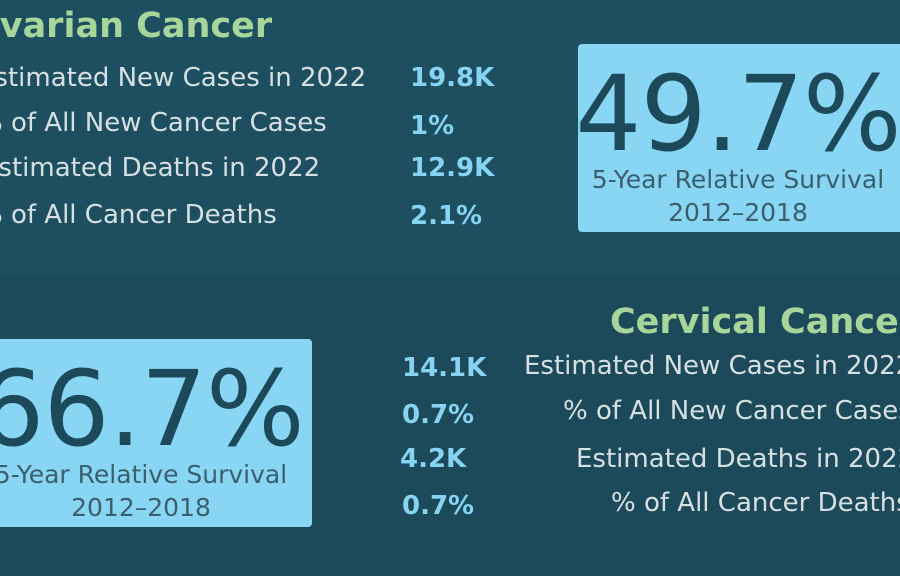 Image resolution: width=900 pixels, height=576 pixels. I want to click on ovarian-title: Ovarian Cancer, so click(136, 26).